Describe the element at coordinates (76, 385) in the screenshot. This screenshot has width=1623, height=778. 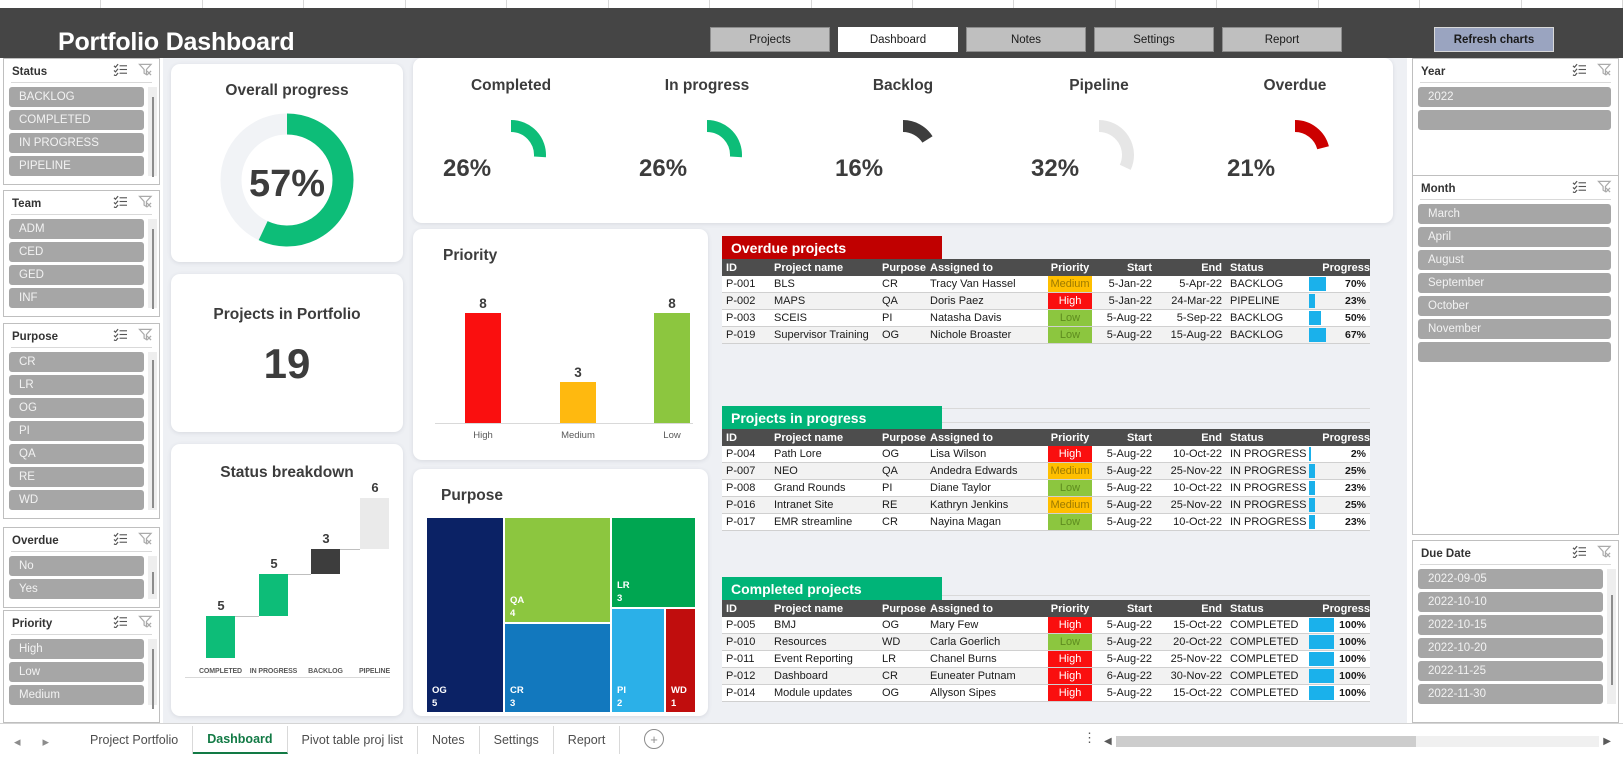
I see `slicer-item: LR` at that location.